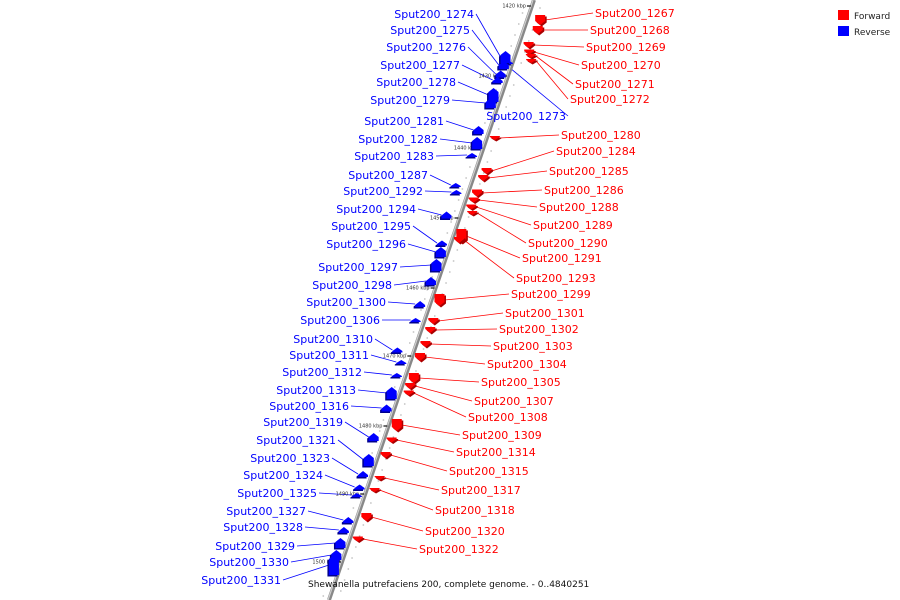  Describe the element at coordinates (626, 47) in the screenshot. I see `gene-label-sput200-1269: Sput200_1269` at that location.